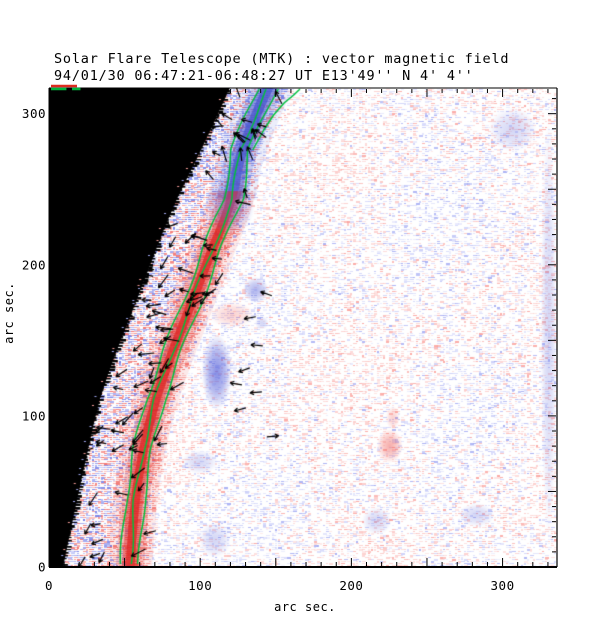  Describe the element at coordinates (49, 585) in the screenshot. I see `x-tick-label: 0` at that location.